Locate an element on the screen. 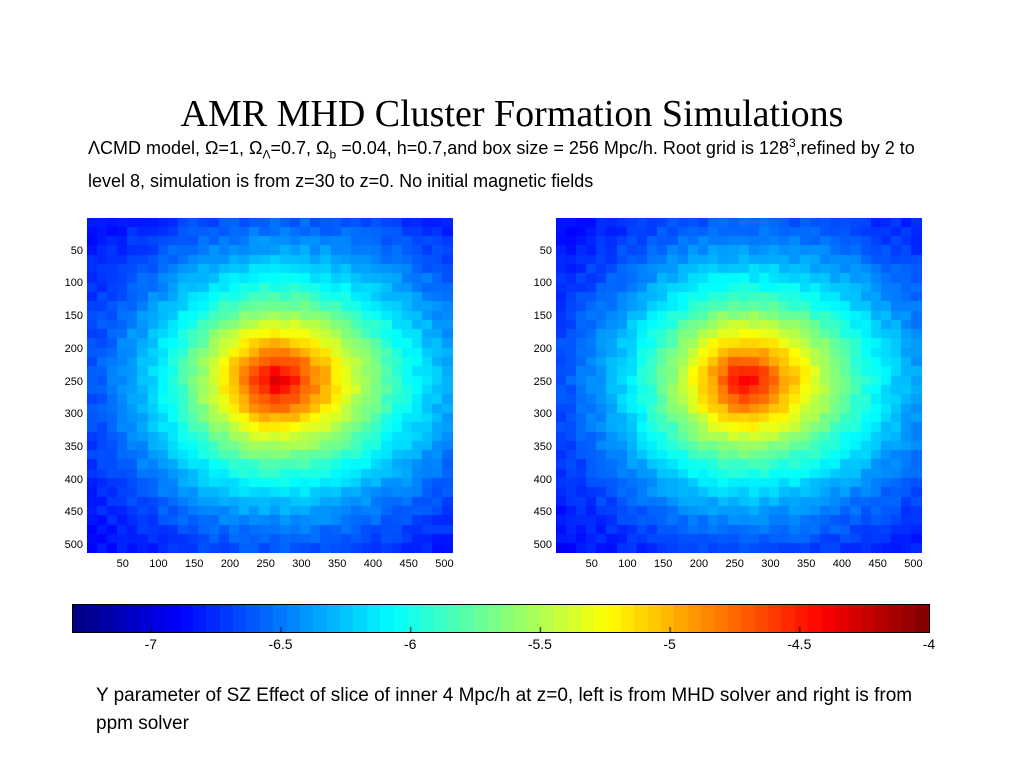 Image resolution: width=1024 pixels, height=768 pixels. colorbar-tick-label: -4 is located at coordinates (929, 644).